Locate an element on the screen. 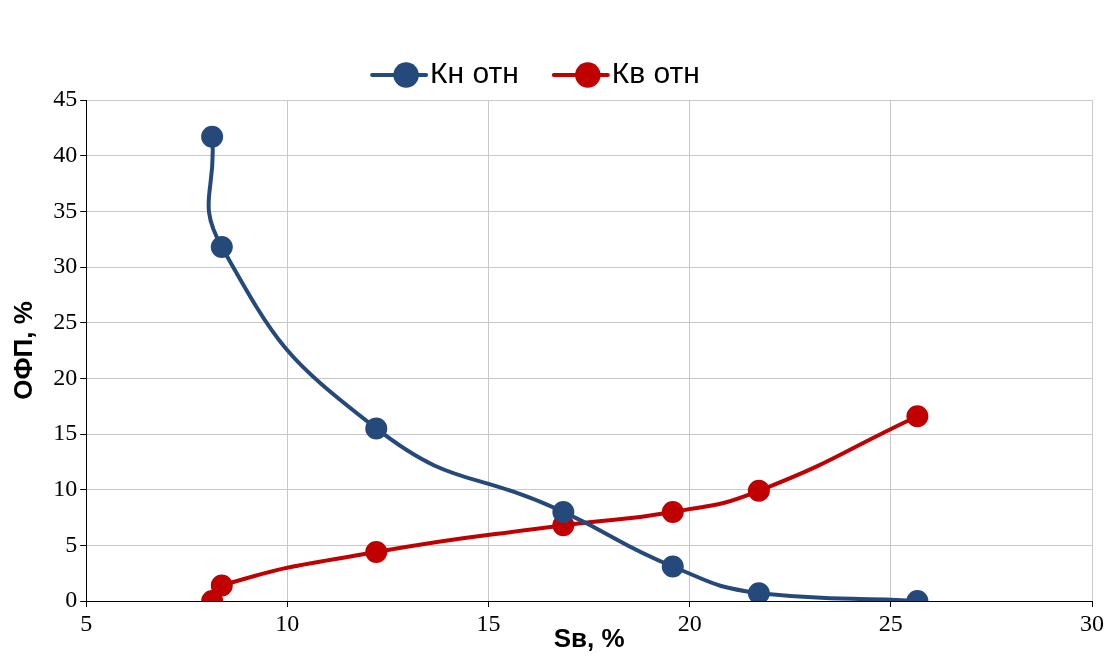 Image resolution: width=1117 pixels, height=659 pixels. x-axis-title: Sв, % is located at coordinates (589, 637).